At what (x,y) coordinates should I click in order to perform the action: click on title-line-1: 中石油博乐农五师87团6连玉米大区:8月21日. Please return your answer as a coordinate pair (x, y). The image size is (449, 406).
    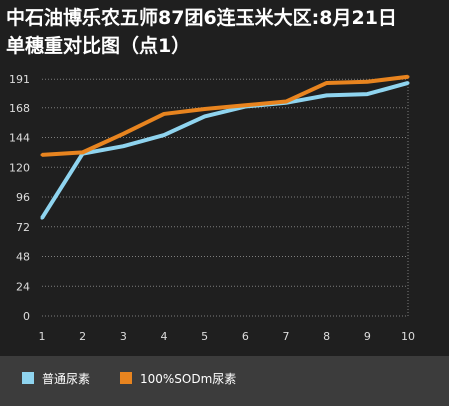
    Looking at the image, I should click on (201, 18).